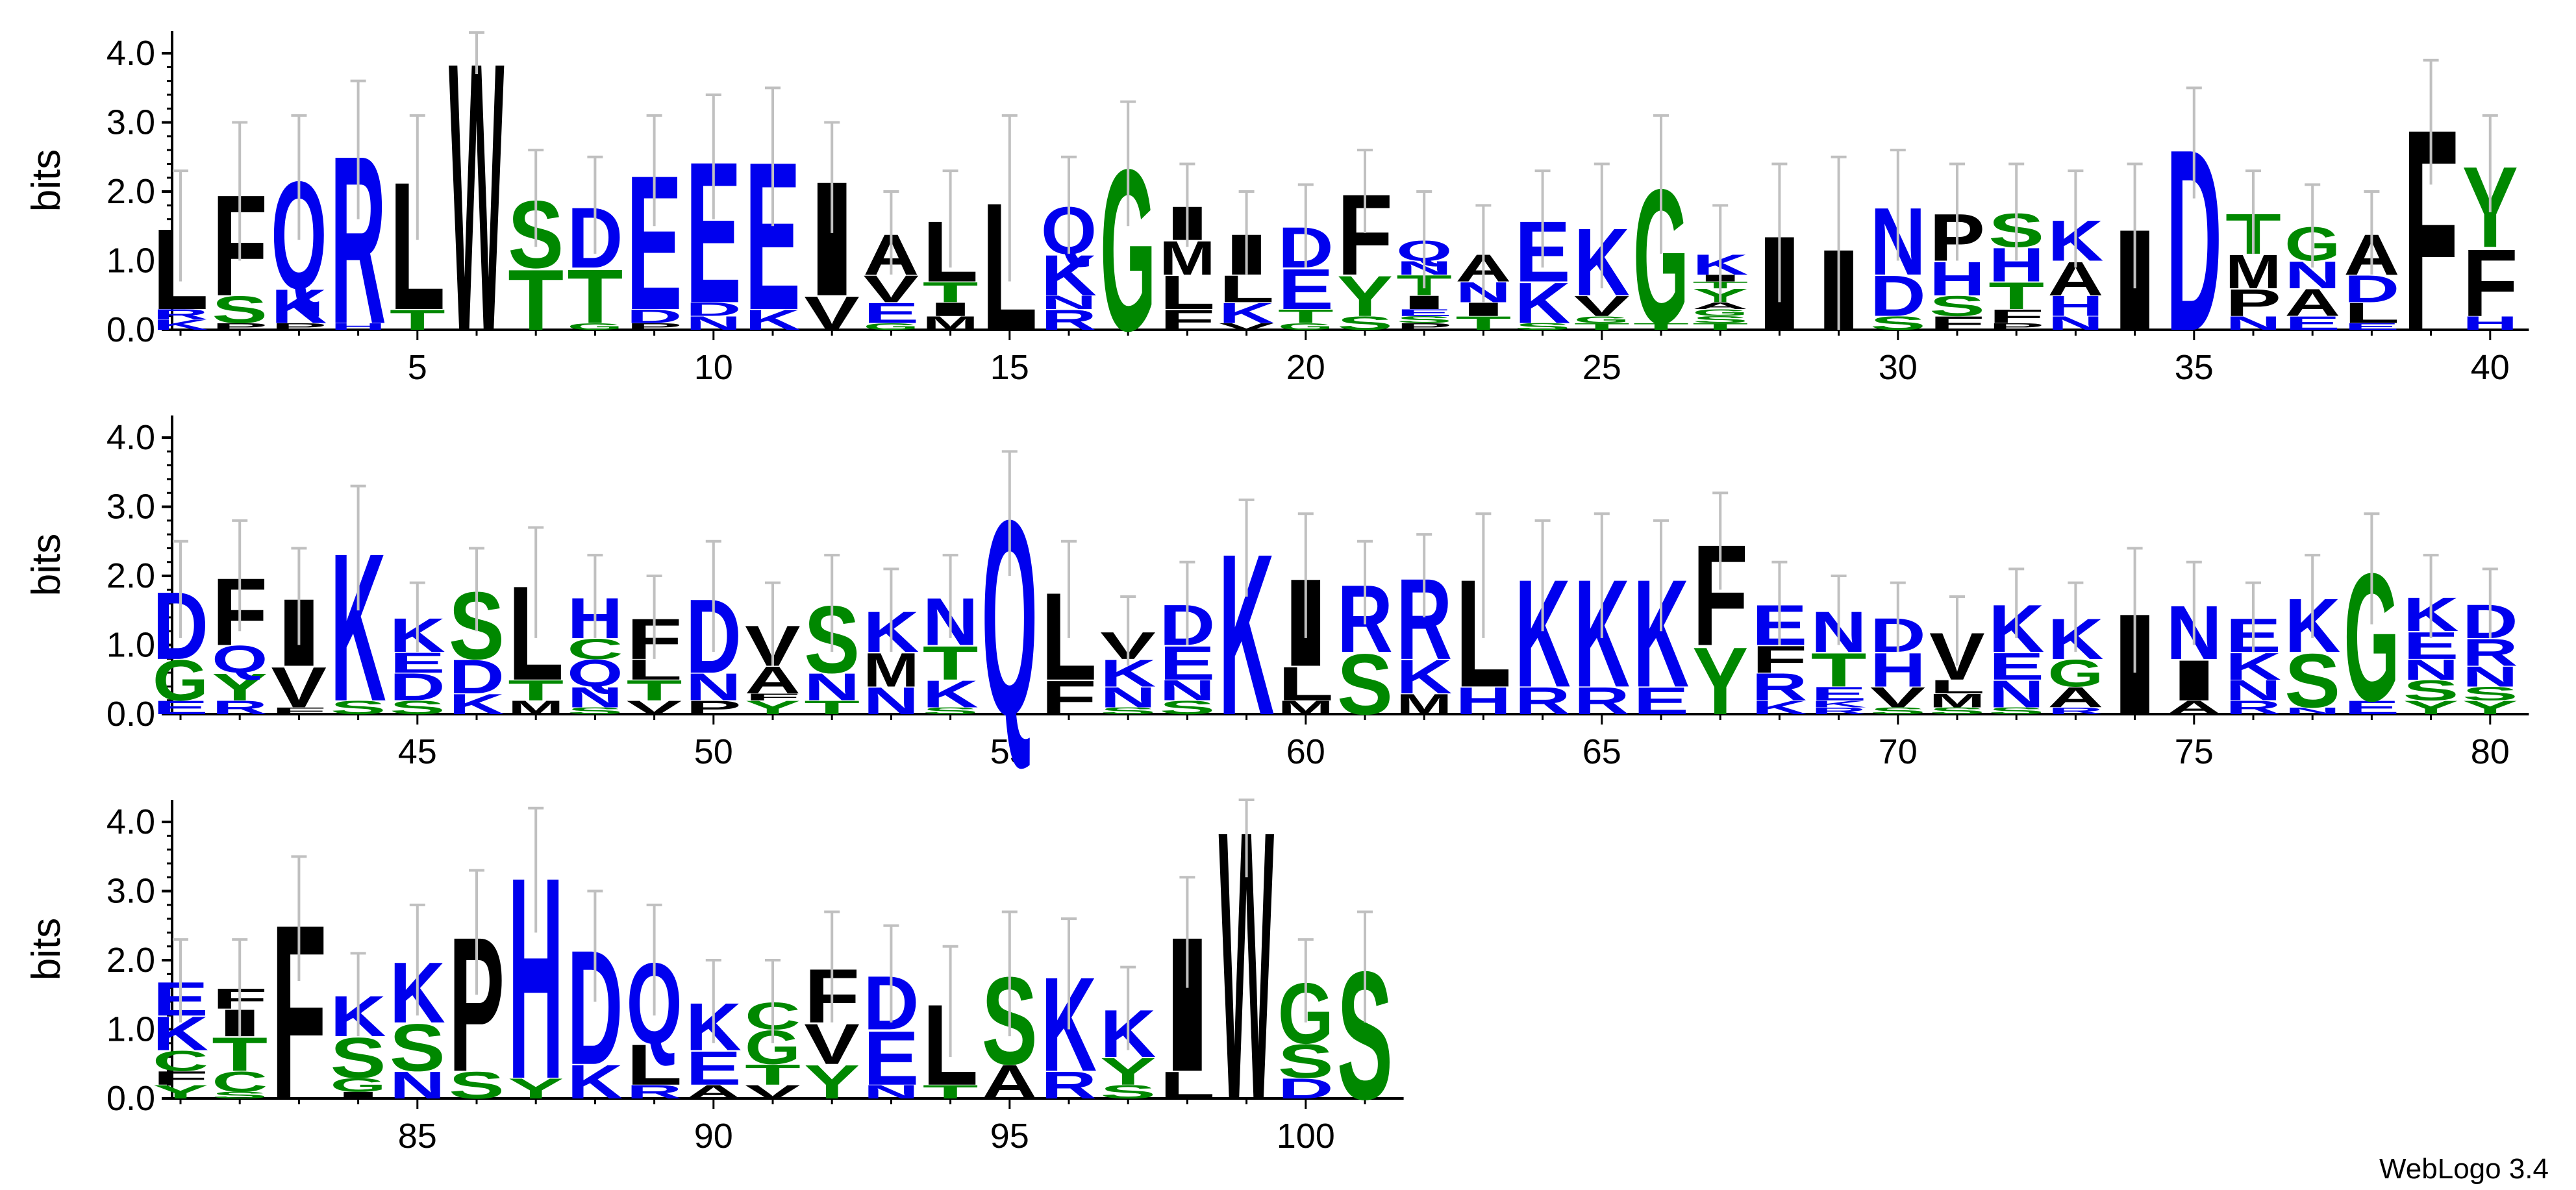 The height and width of the screenshot is (1190, 2576). Describe the element at coordinates (2135, 646) in the screenshot. I see `logo-column-74: I` at that location.